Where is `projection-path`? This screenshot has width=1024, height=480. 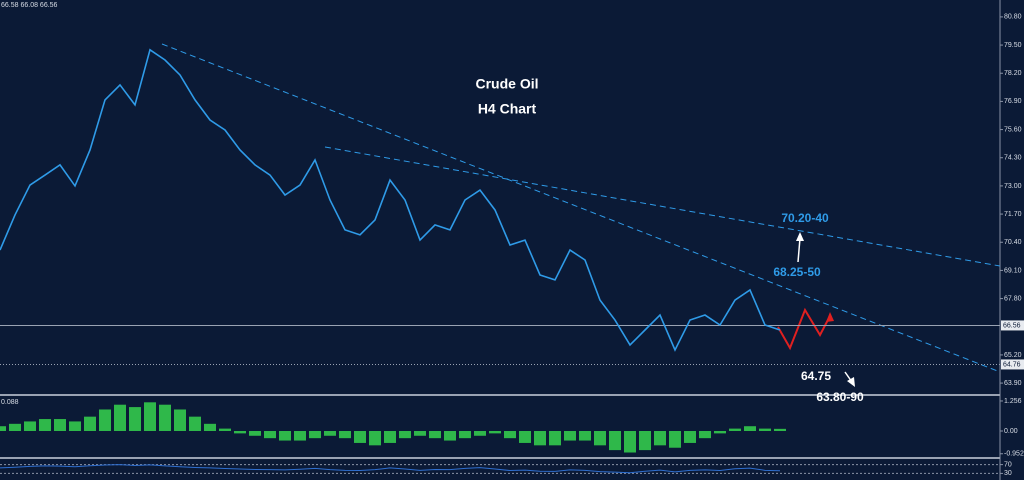
projection-path is located at coordinates (804, 329).